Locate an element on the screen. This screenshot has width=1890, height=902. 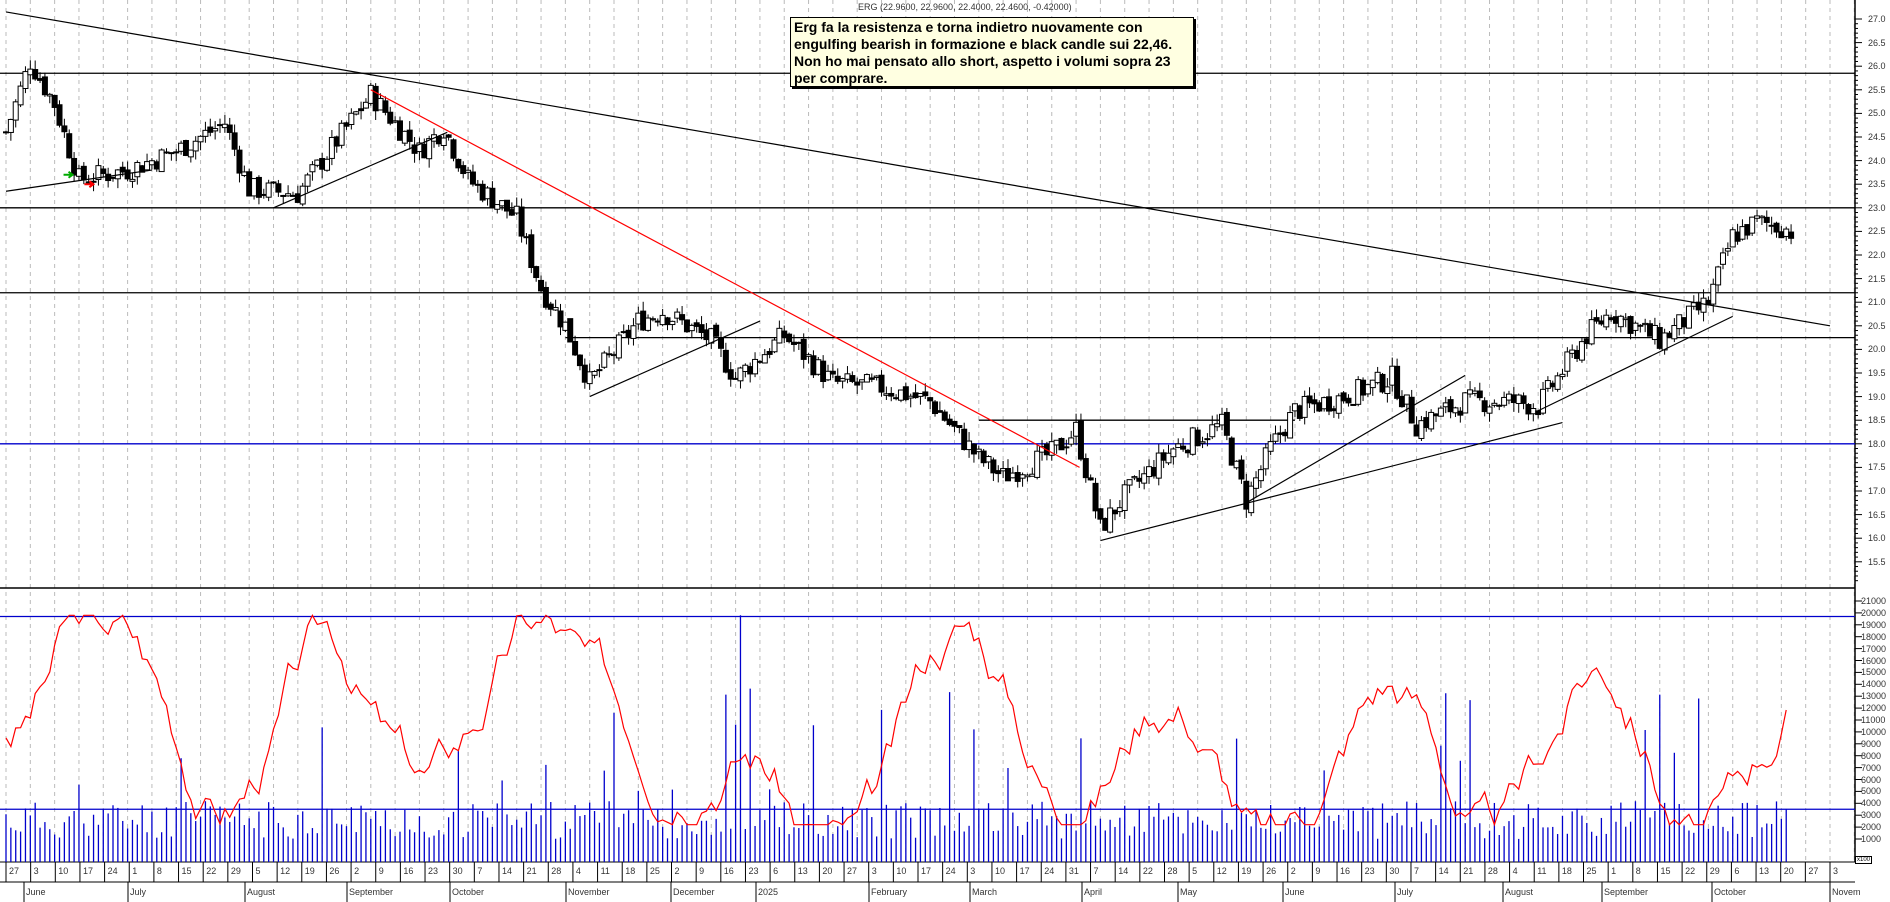
trendline is located at coordinates (360, 170).